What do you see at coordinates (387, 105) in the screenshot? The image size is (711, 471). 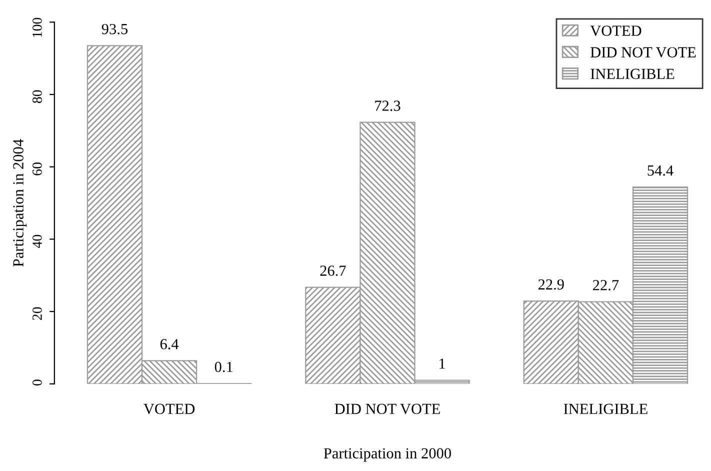 I see `data-label: 72.3` at bounding box center [387, 105].